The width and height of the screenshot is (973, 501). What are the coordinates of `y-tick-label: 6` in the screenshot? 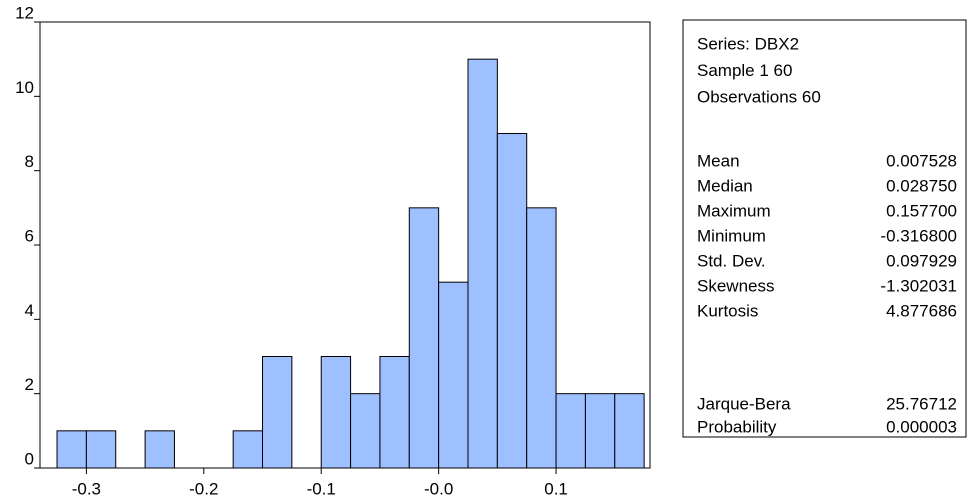 It's located at (29, 235).